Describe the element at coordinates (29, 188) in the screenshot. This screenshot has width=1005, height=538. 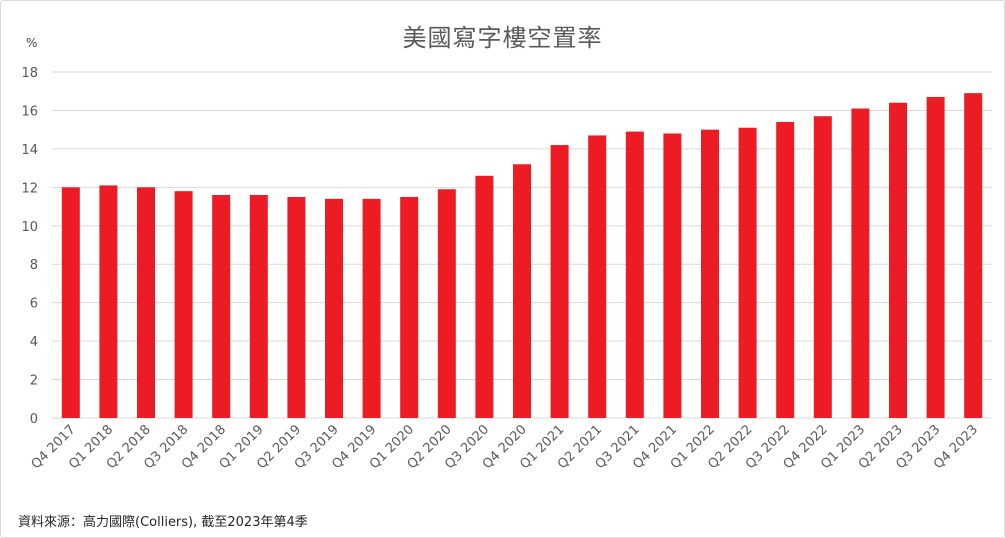
I see `y-tick-label: 12` at that location.